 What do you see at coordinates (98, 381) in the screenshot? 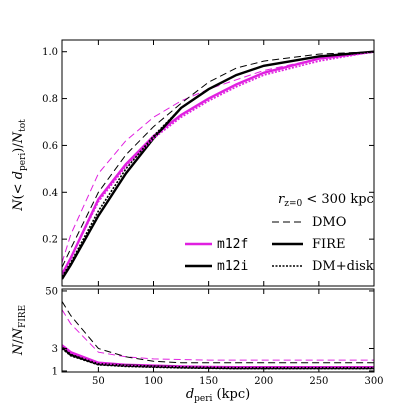
I see `x-tick-label: 50` at bounding box center [98, 381].